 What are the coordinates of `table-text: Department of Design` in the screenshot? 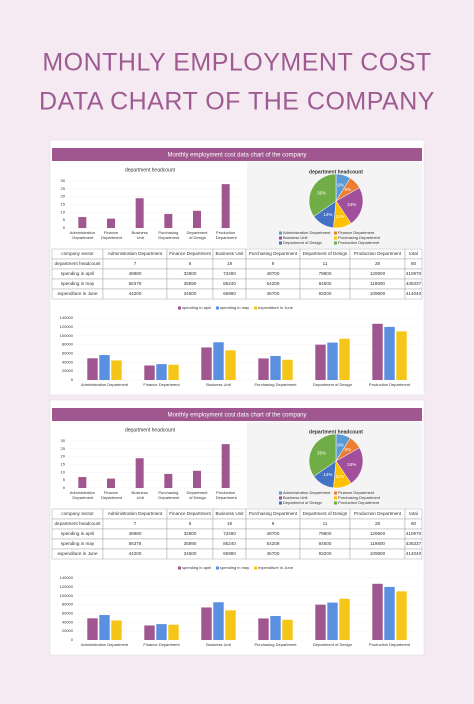 It's located at (325, 253).